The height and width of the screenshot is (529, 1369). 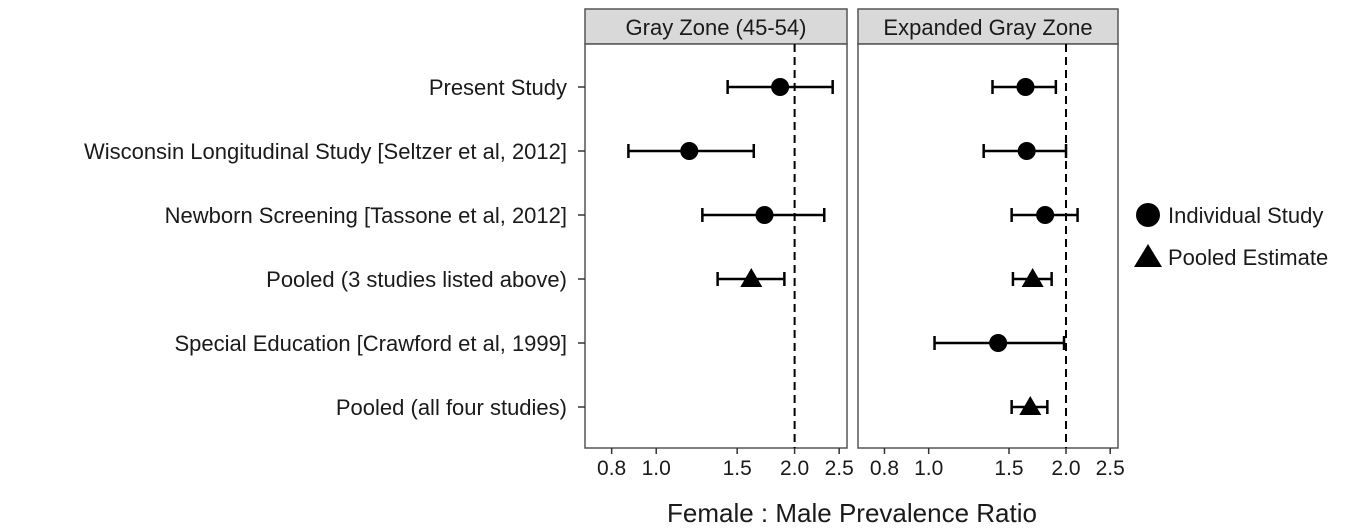 I want to click on study-label: Present Study, so click(x=498, y=87).